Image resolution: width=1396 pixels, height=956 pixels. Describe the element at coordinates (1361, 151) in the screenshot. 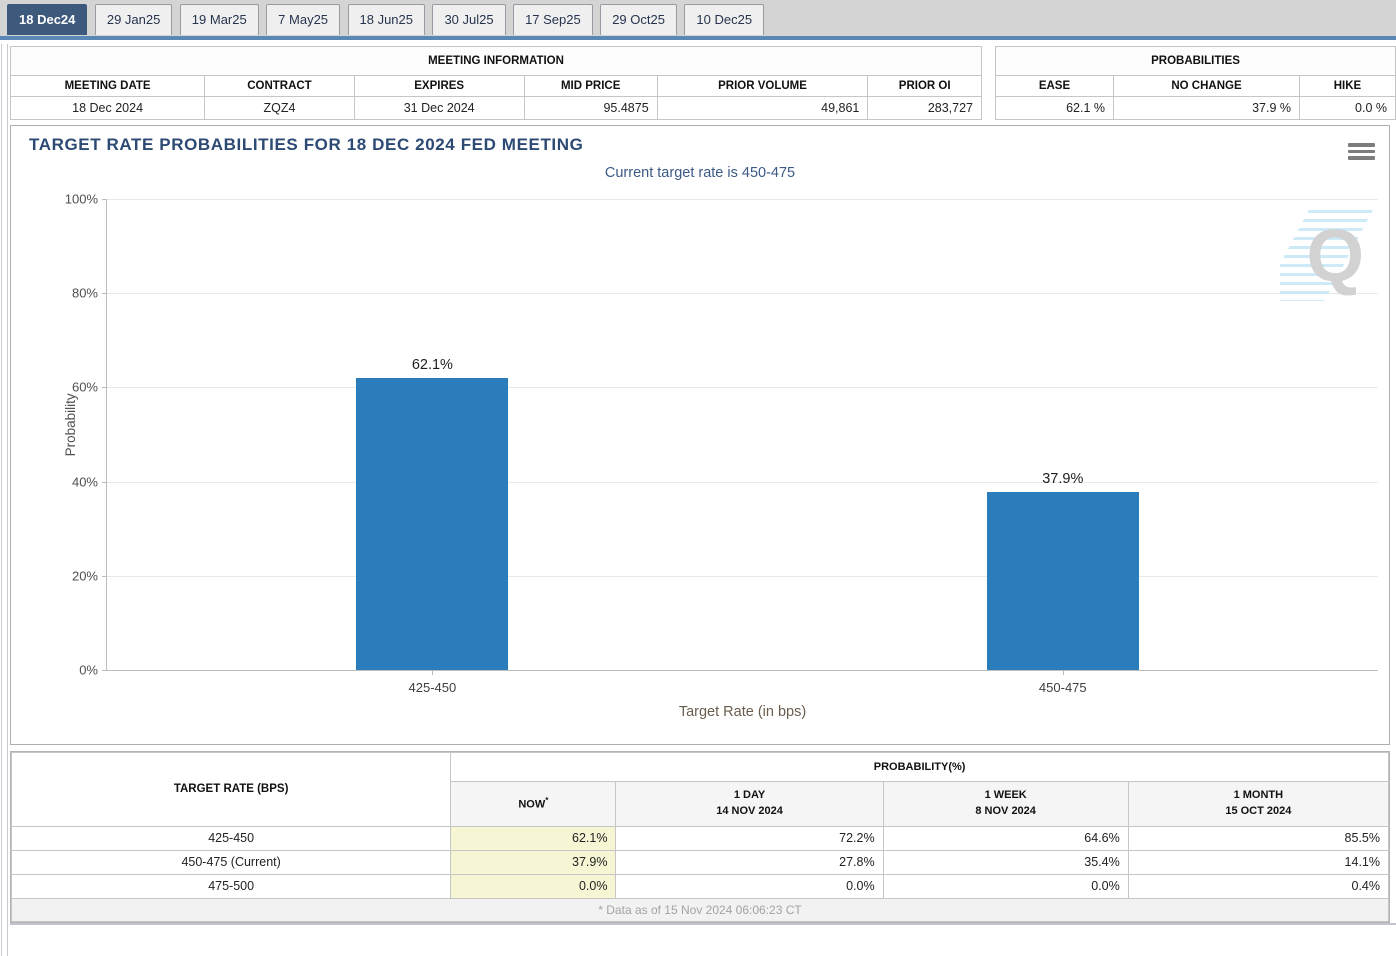

I see `chart-menu-icon` at that location.